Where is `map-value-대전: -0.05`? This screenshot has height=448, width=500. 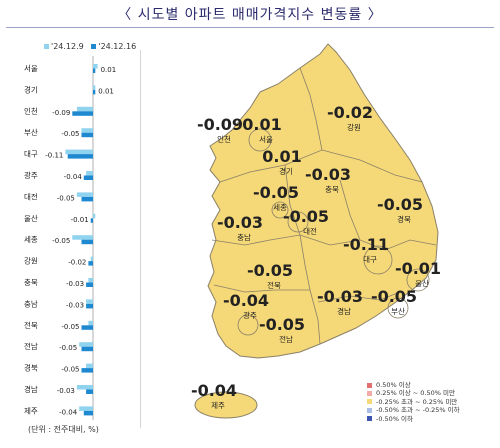
map-value-대전: -0.05 is located at coordinates (306, 216).